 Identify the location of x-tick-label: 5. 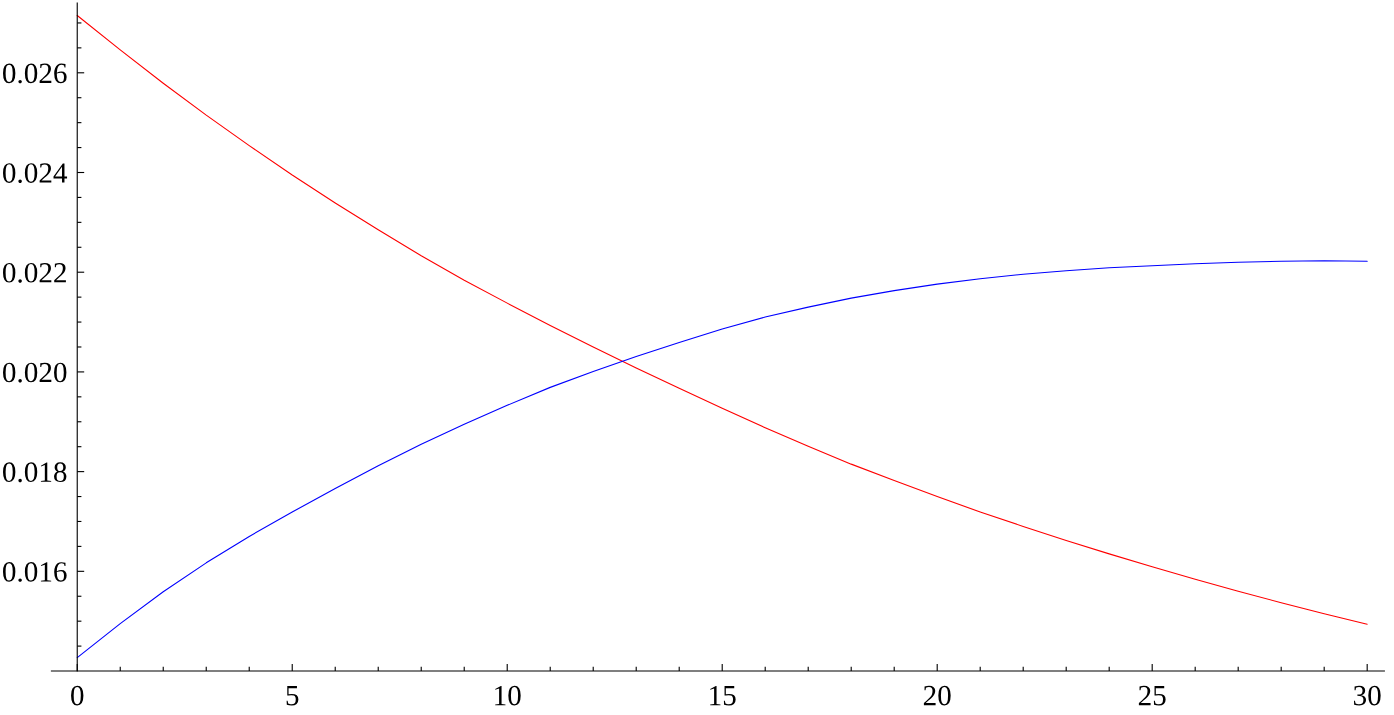
(292, 696).